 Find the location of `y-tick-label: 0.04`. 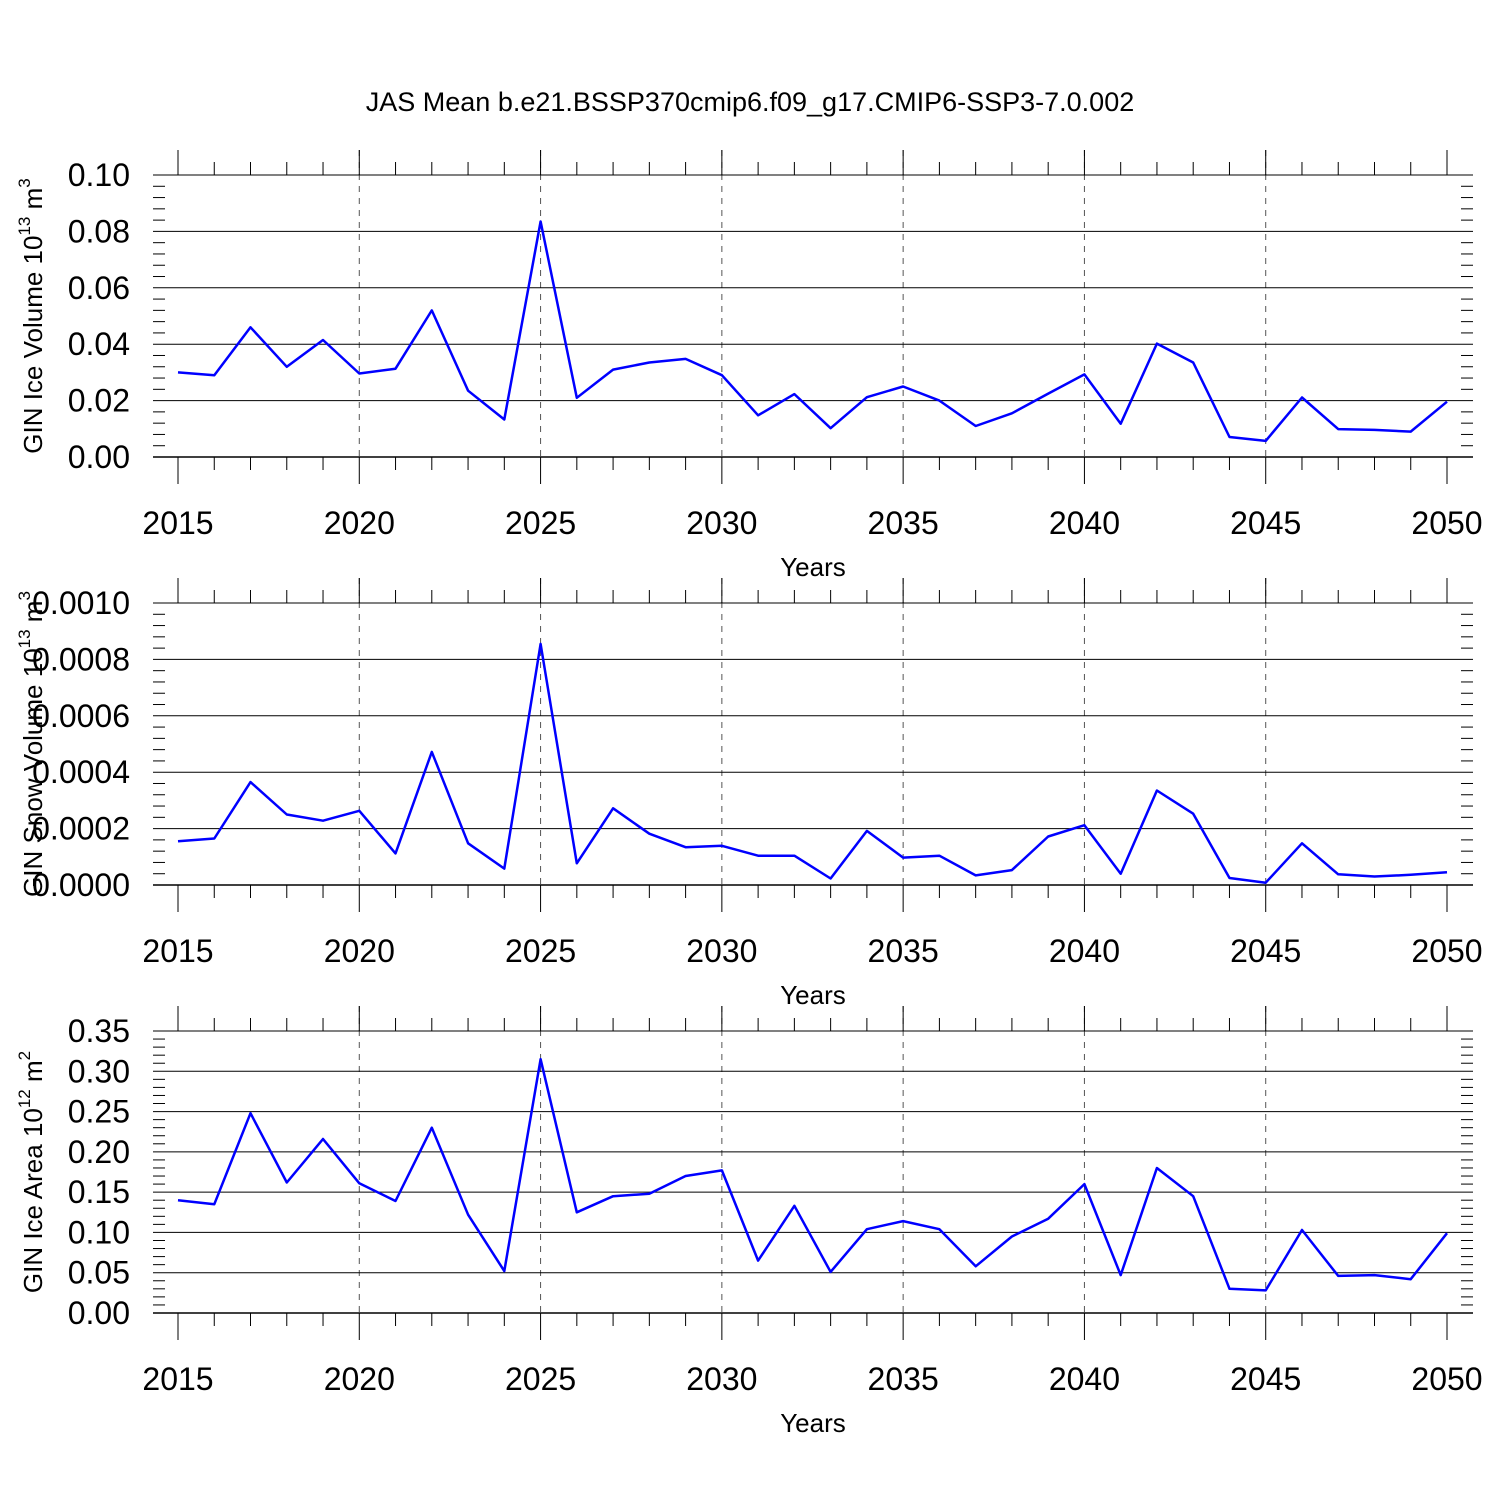

y-tick-label: 0.04 is located at coordinates (99, 344).